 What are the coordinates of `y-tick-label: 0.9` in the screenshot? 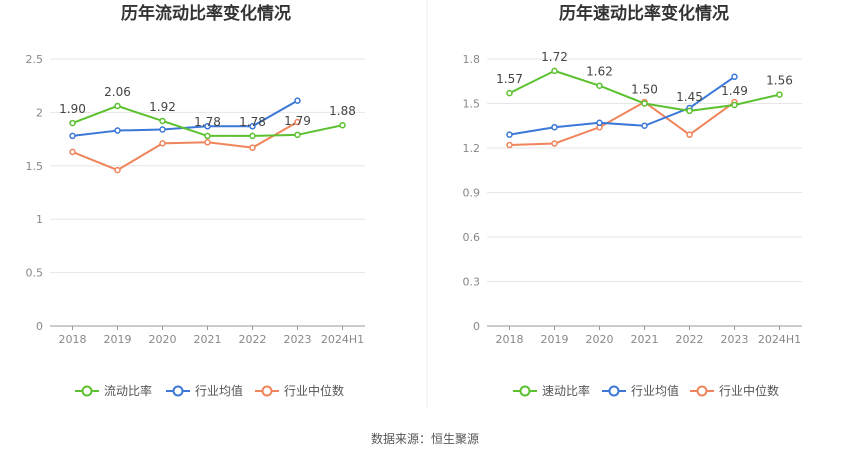 It's located at (472, 193).